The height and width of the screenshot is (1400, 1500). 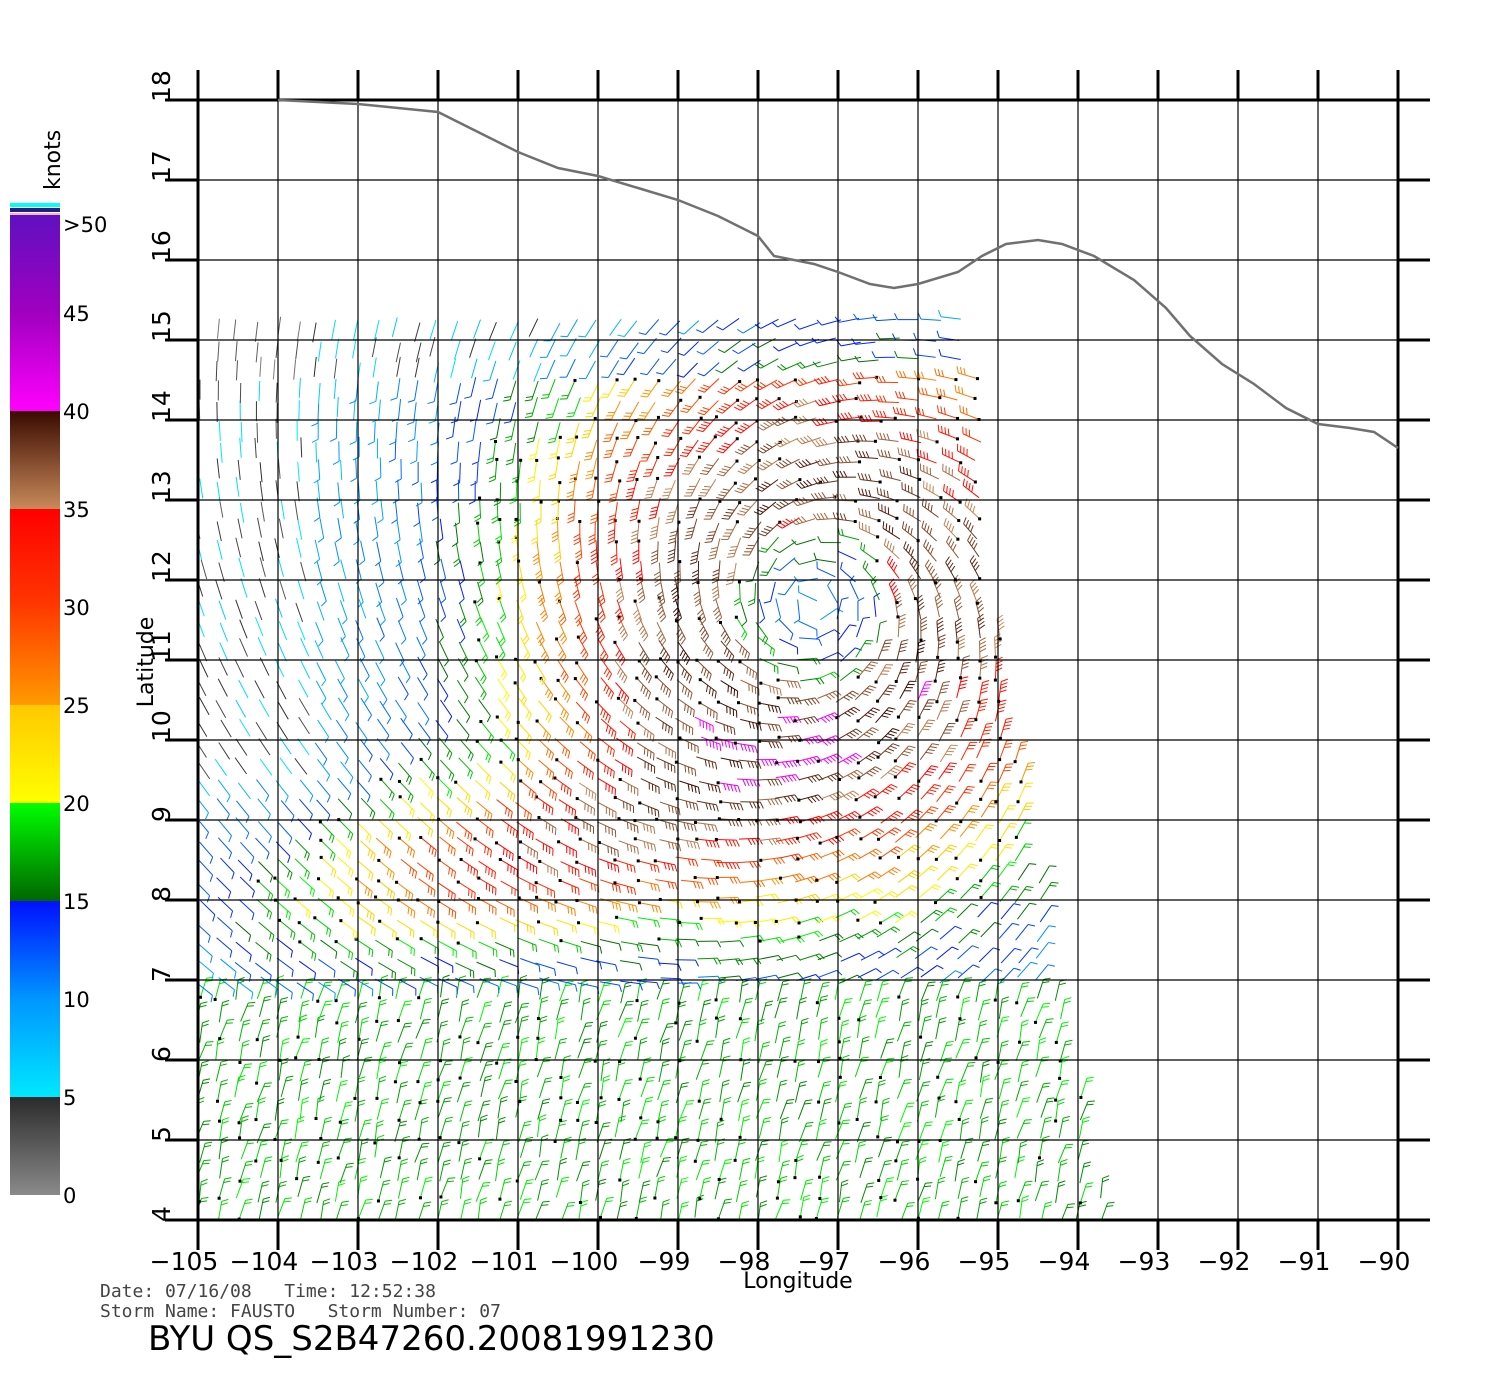 I want to click on longitude-tick-label: −100, so click(x=584, y=1261).